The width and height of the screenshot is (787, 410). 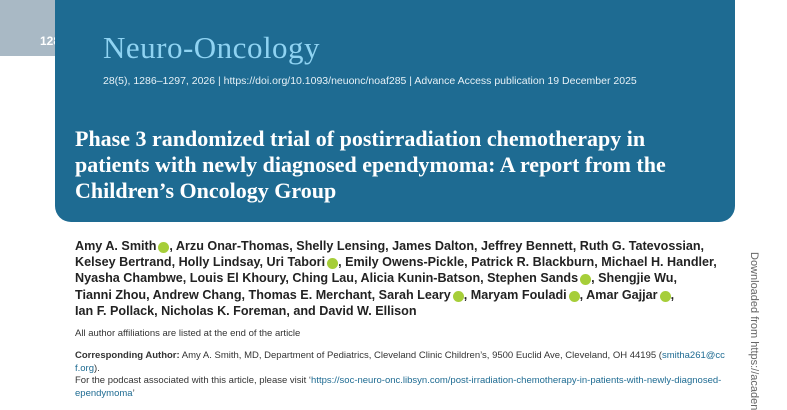 I want to click on author-names: , Amar Gajjar, so click(x=618, y=294).